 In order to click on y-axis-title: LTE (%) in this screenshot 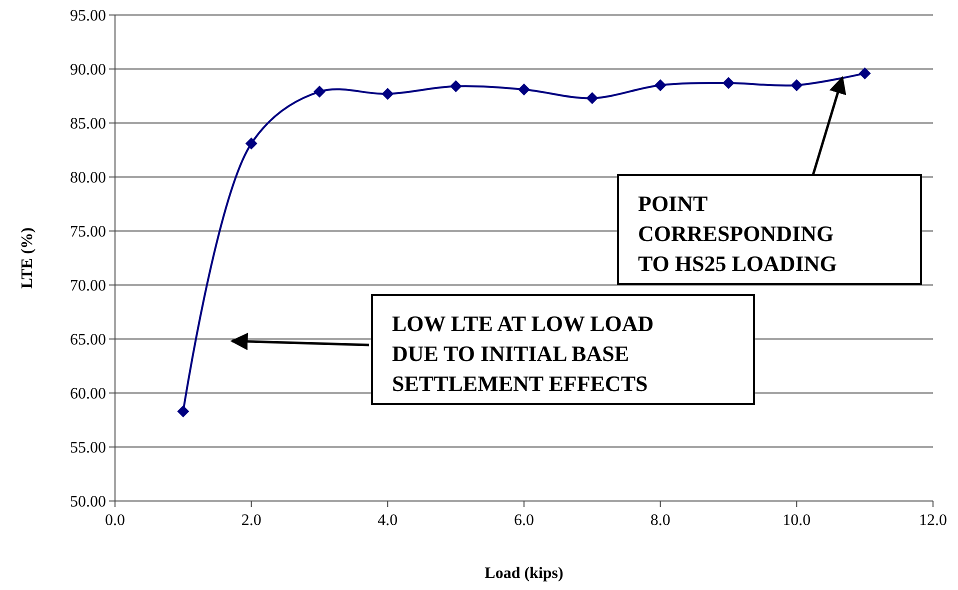, I will do `click(27, 258)`.